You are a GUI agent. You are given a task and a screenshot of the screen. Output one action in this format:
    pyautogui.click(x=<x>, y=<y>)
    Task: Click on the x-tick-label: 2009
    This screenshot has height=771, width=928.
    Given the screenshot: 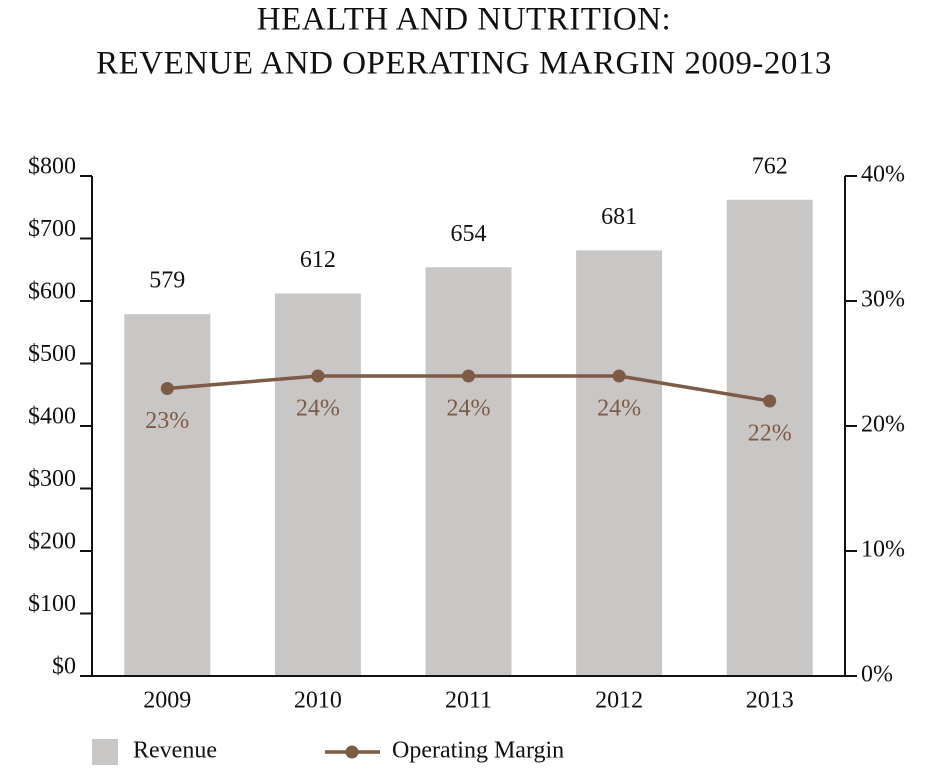 What is the action you would take?
    pyautogui.click(x=167, y=701)
    